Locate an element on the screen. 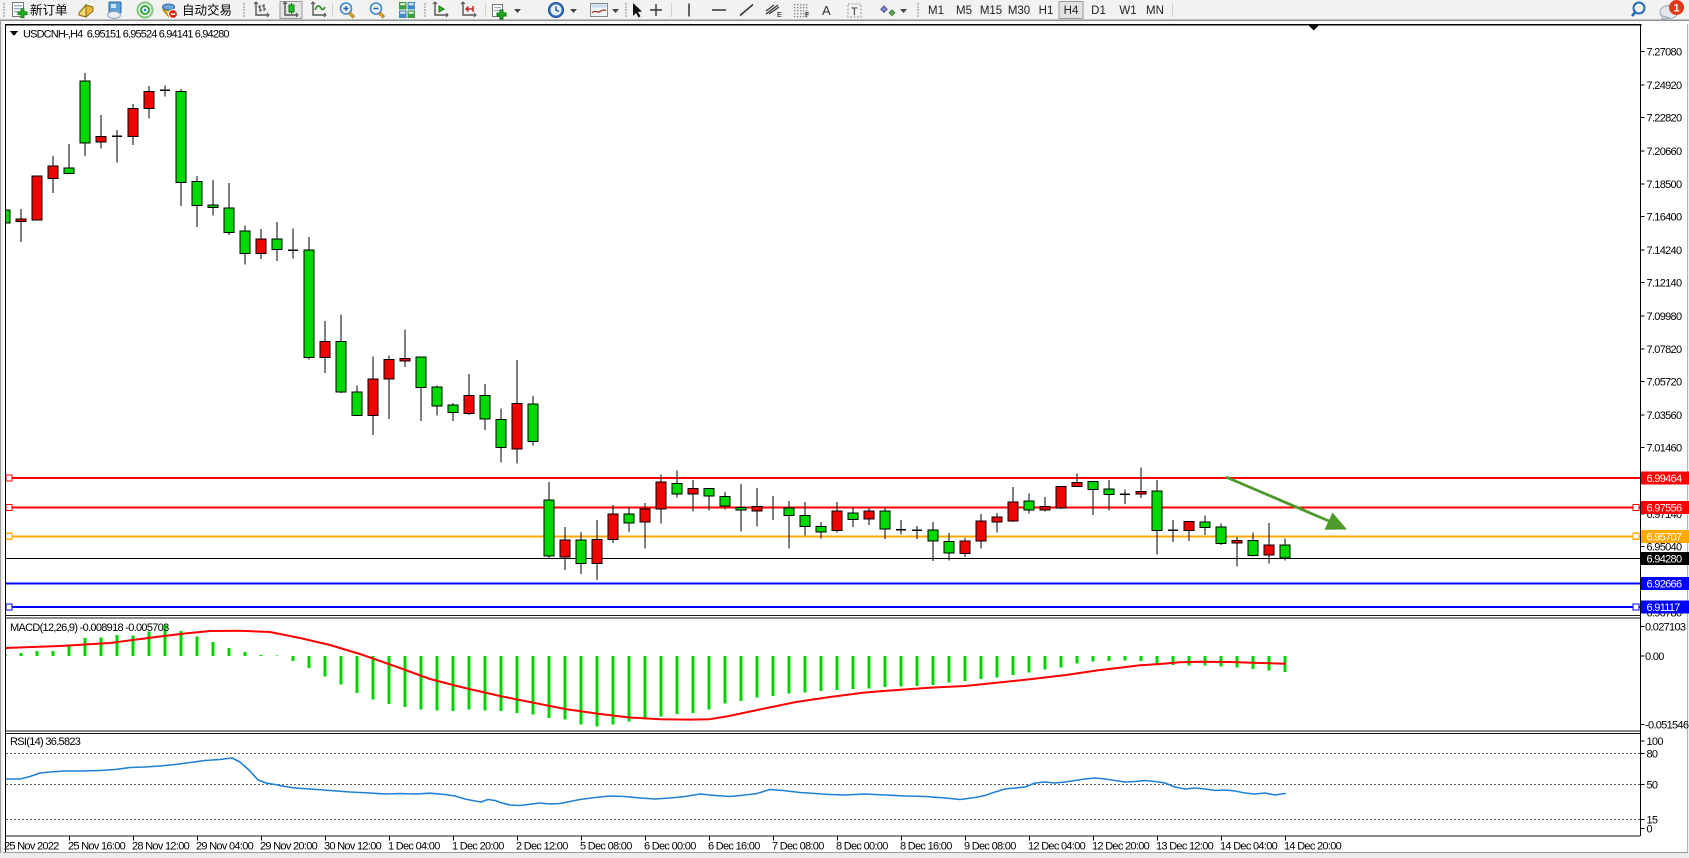 The height and width of the screenshot is (858, 1689). svg-text: 15 is located at coordinates (1652, 821).